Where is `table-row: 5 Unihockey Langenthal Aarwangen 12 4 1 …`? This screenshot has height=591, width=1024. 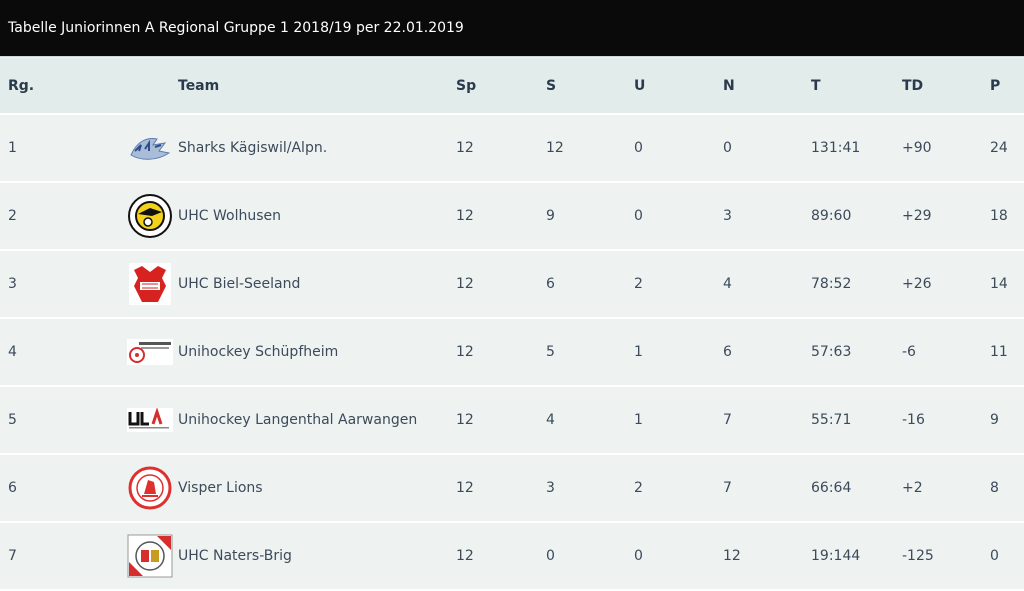
table-row: 5 Unihockey Langenthal Aarwangen 12 4 1 … is located at coordinates (512, 421).